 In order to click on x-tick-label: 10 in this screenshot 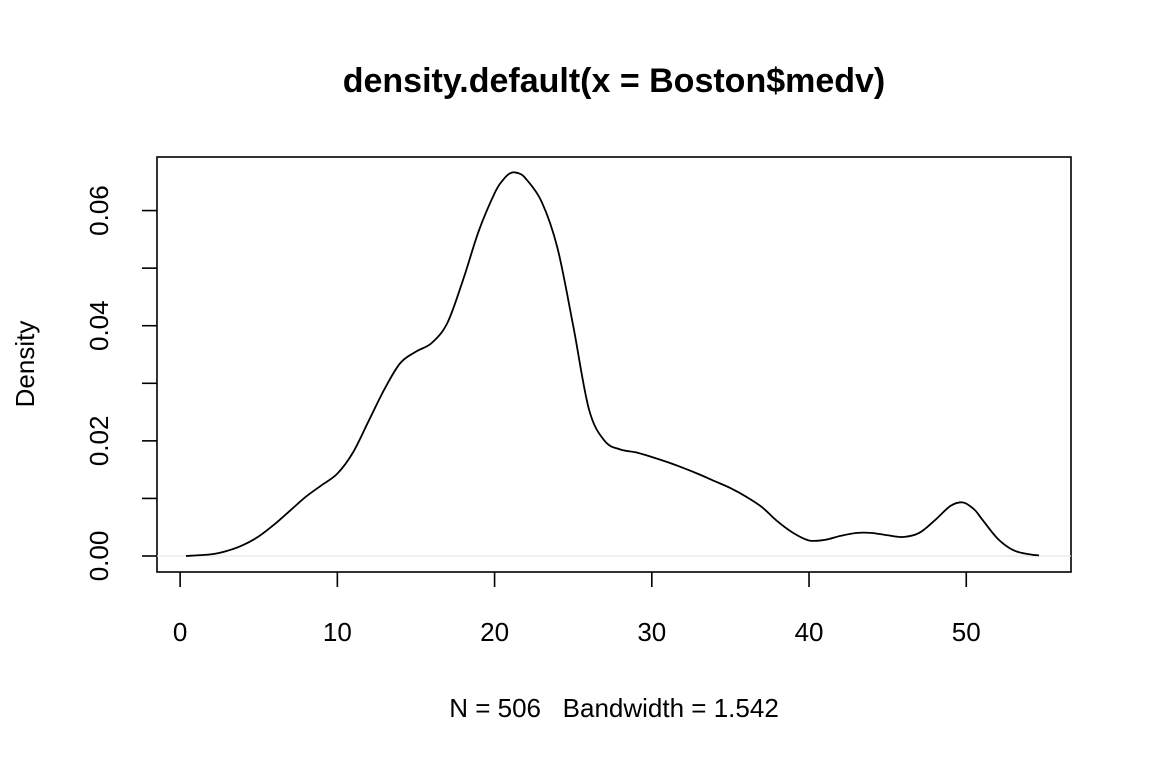, I will do `click(337, 632)`.